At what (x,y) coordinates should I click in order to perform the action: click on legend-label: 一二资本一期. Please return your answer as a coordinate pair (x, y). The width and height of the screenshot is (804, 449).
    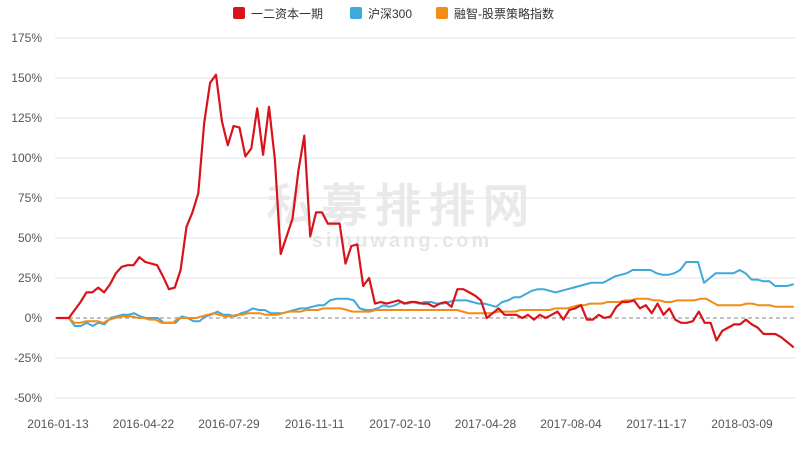
    Looking at the image, I should click on (287, 14).